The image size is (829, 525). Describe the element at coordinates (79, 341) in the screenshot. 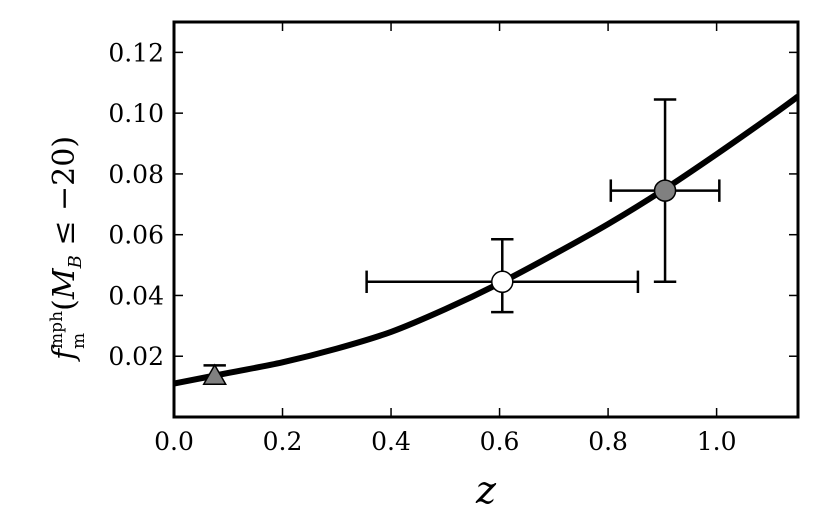

I see `y-label-sub: m` at that location.